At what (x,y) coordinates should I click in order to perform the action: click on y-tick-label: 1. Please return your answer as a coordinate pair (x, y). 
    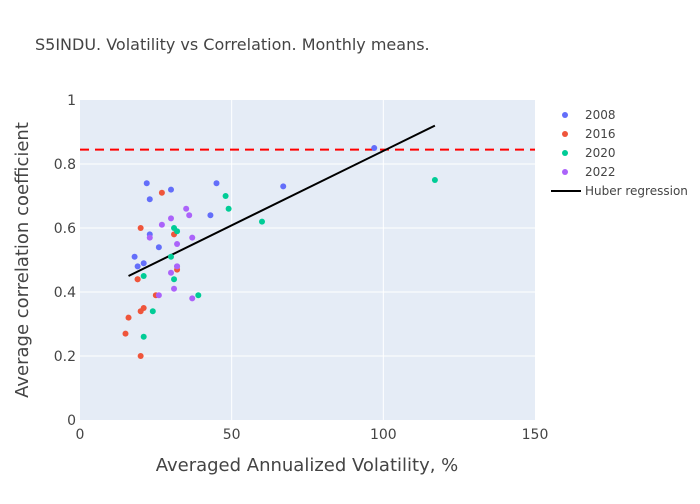
    Looking at the image, I should click on (71, 101).